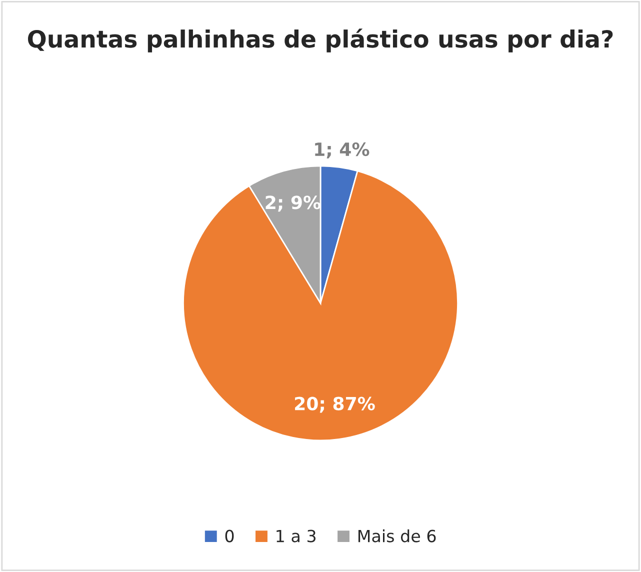  What do you see at coordinates (342, 150) in the screenshot?
I see `data-label: 1; 4%` at bounding box center [342, 150].